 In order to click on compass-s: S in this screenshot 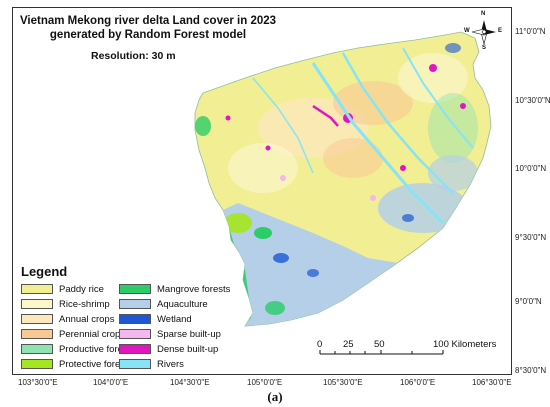, I will do `click(484, 48)`.